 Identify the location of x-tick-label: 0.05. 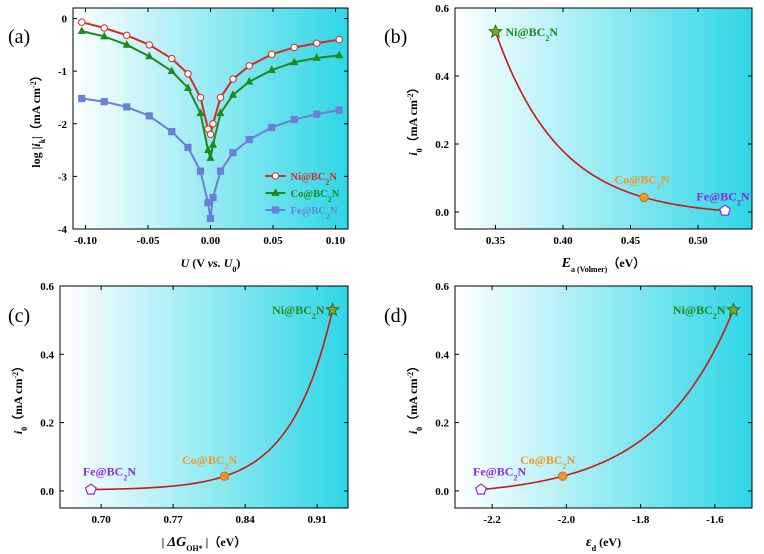
(273, 241).